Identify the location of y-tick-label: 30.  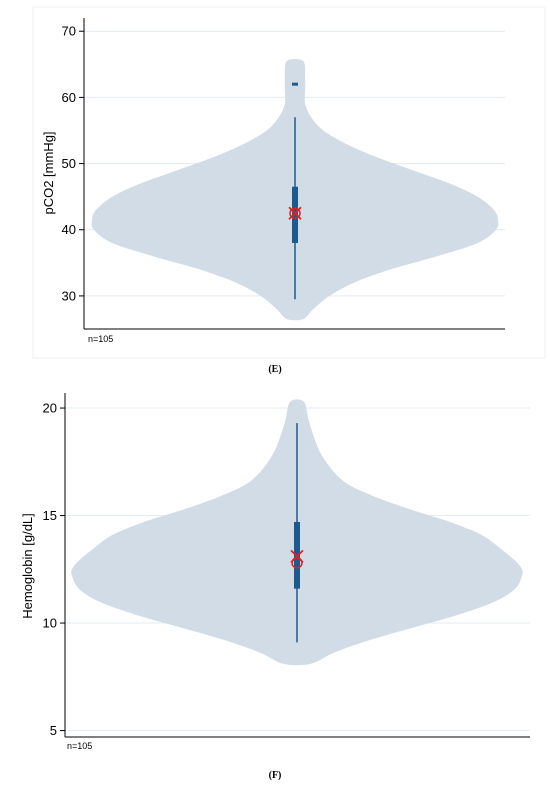
(69, 295).